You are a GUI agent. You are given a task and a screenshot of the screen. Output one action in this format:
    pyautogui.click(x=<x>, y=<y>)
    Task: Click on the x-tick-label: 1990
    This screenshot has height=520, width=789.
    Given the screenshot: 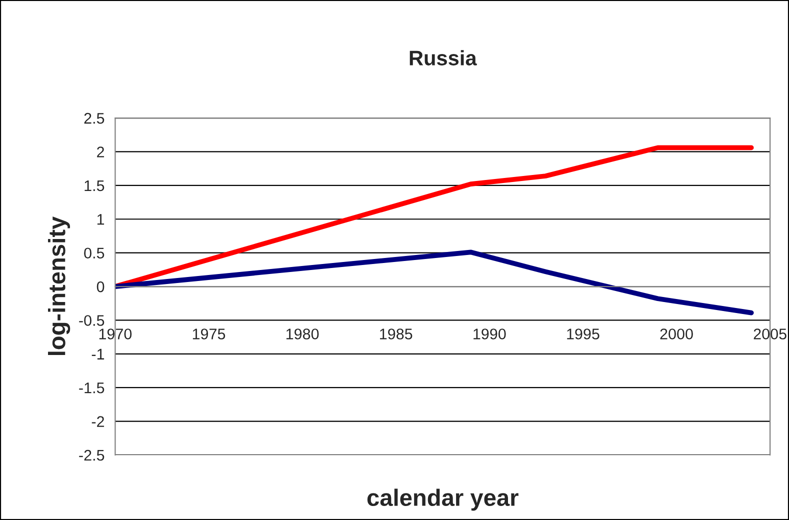 What is the action you would take?
    pyautogui.click(x=490, y=334)
    